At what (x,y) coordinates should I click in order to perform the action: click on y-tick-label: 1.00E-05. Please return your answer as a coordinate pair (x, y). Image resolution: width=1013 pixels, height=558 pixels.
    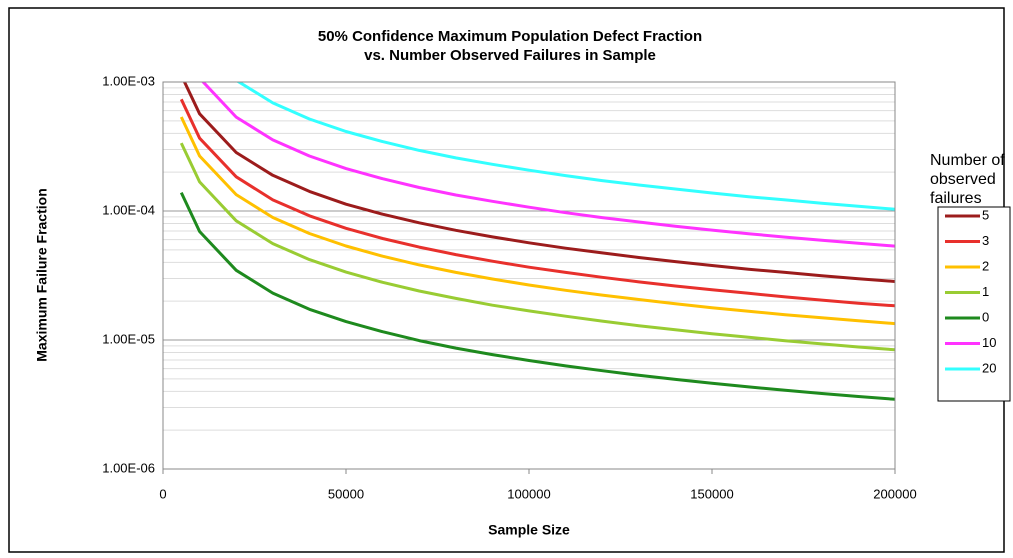
    Looking at the image, I should click on (128, 338).